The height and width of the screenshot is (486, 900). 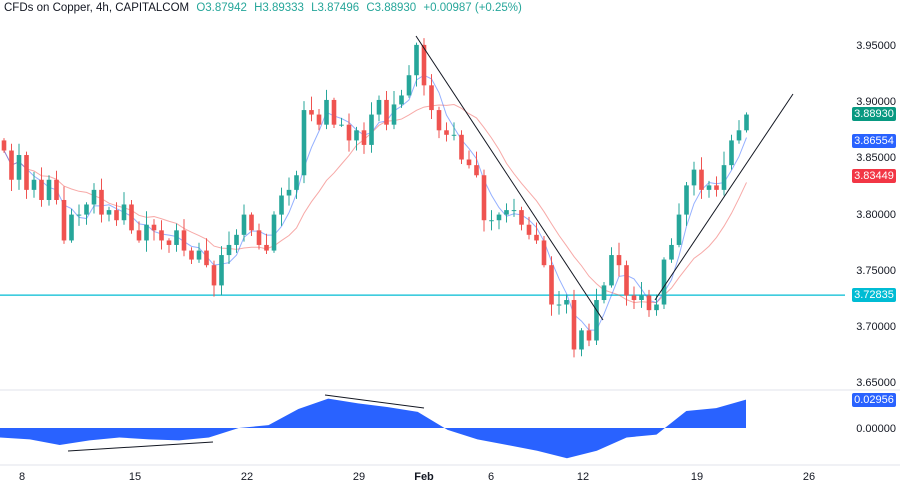 I want to click on divergence-line-high, so click(x=374, y=401).